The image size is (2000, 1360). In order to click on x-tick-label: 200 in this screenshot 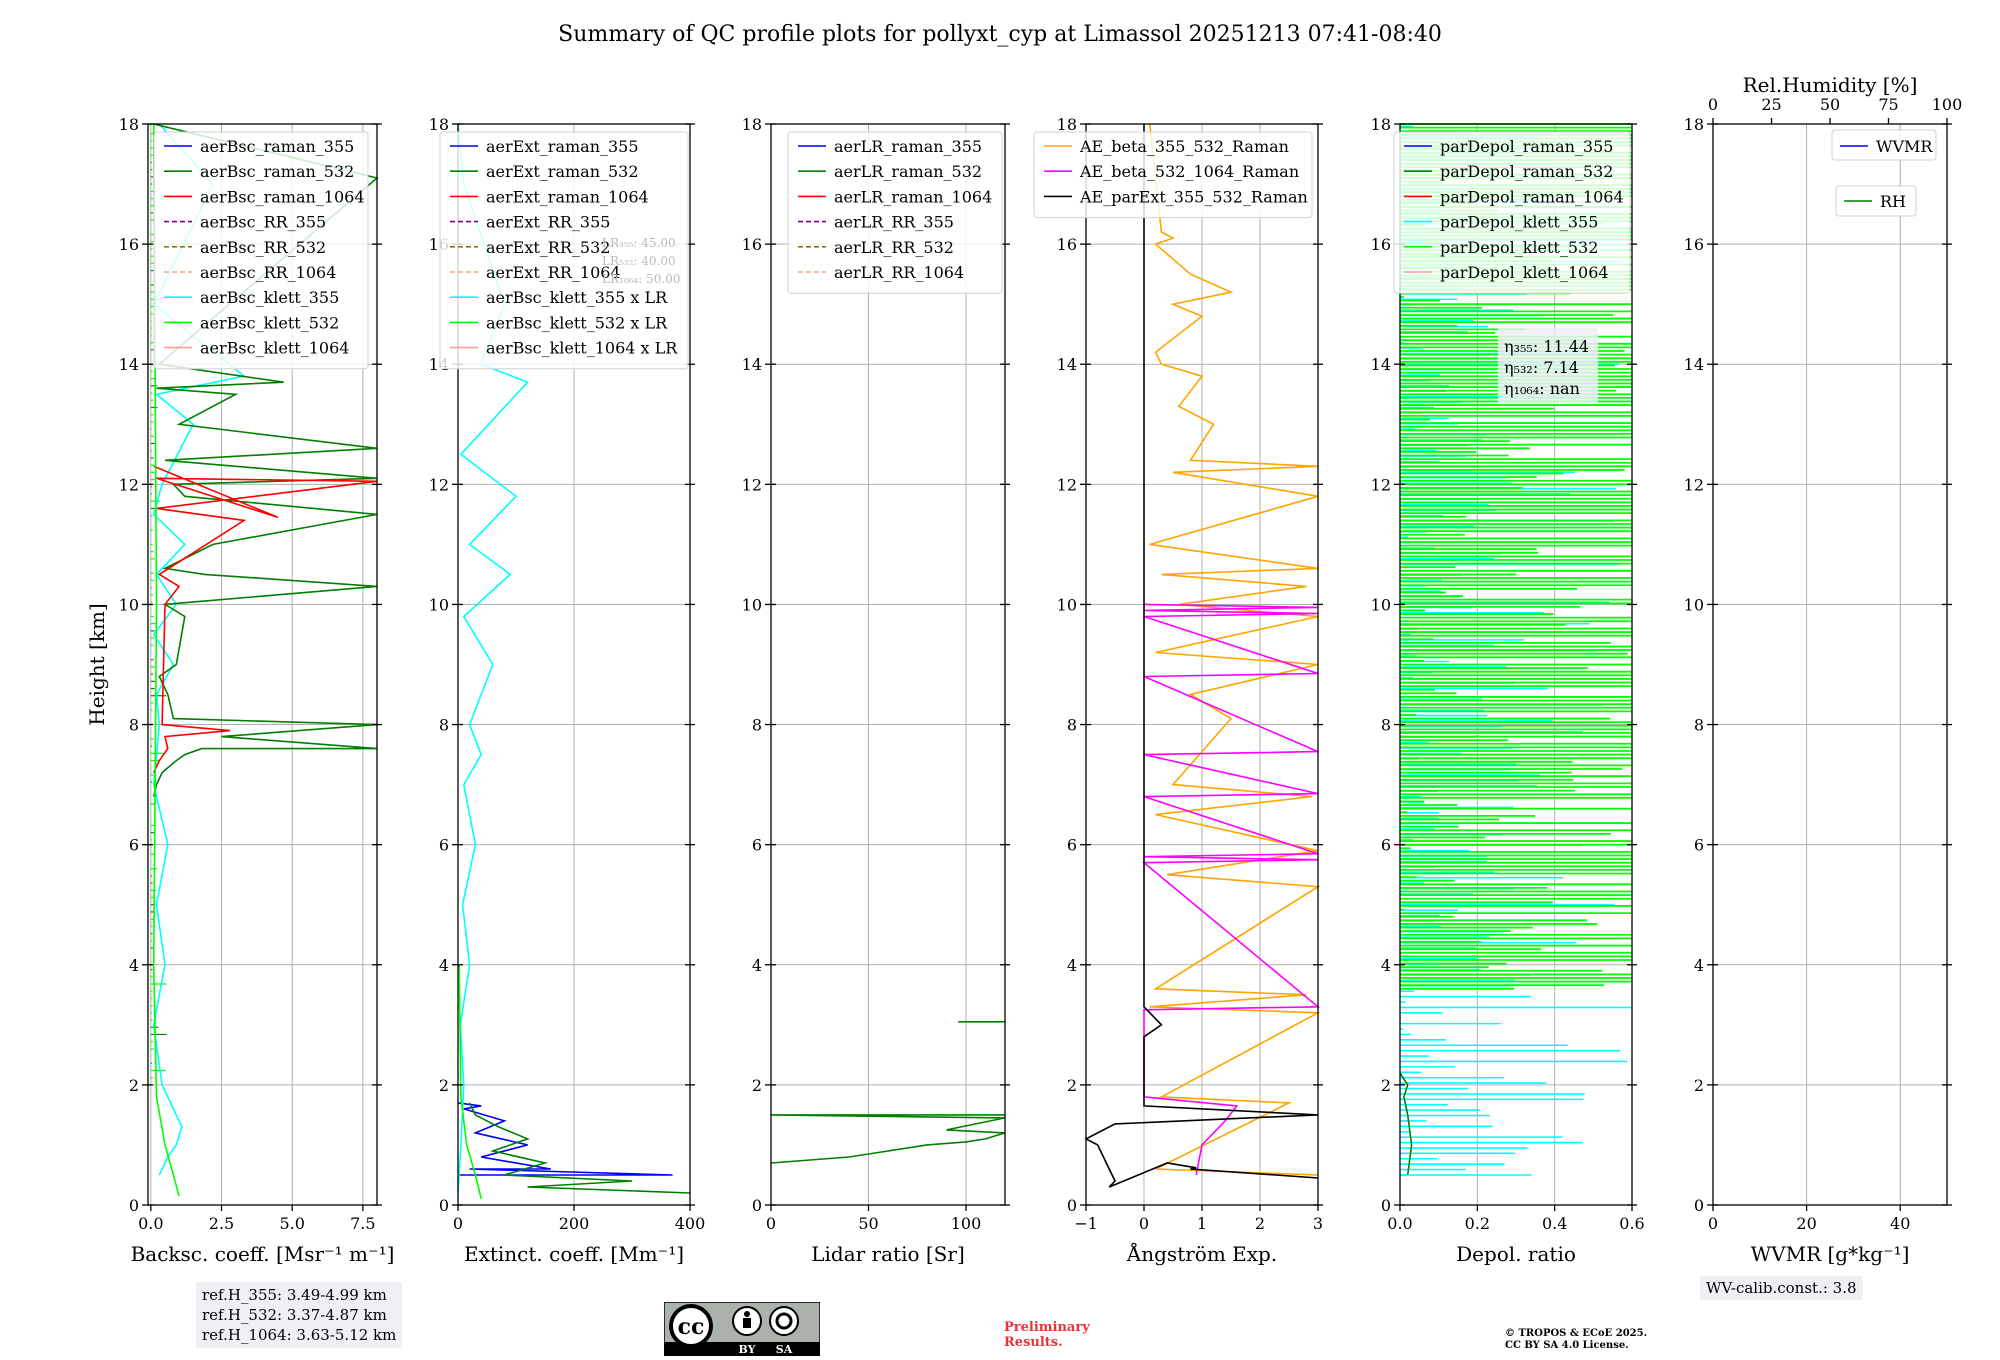, I will do `click(574, 1223)`.